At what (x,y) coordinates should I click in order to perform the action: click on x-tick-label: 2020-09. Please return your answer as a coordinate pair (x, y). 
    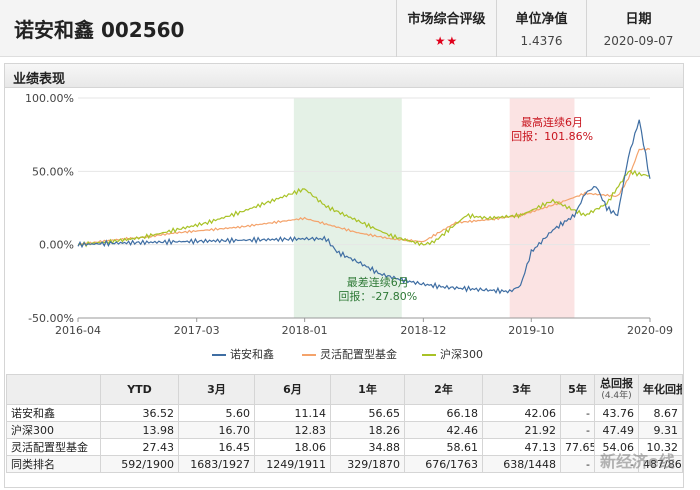
    Looking at the image, I should click on (650, 330).